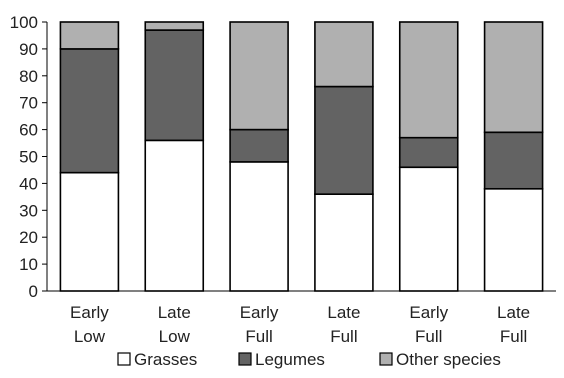  I want to click on y-tick-label: 10, so click(28, 264).